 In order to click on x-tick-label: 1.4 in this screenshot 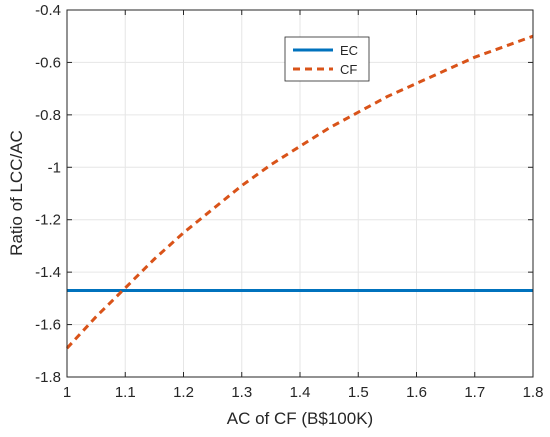, I will do `click(300, 392)`.